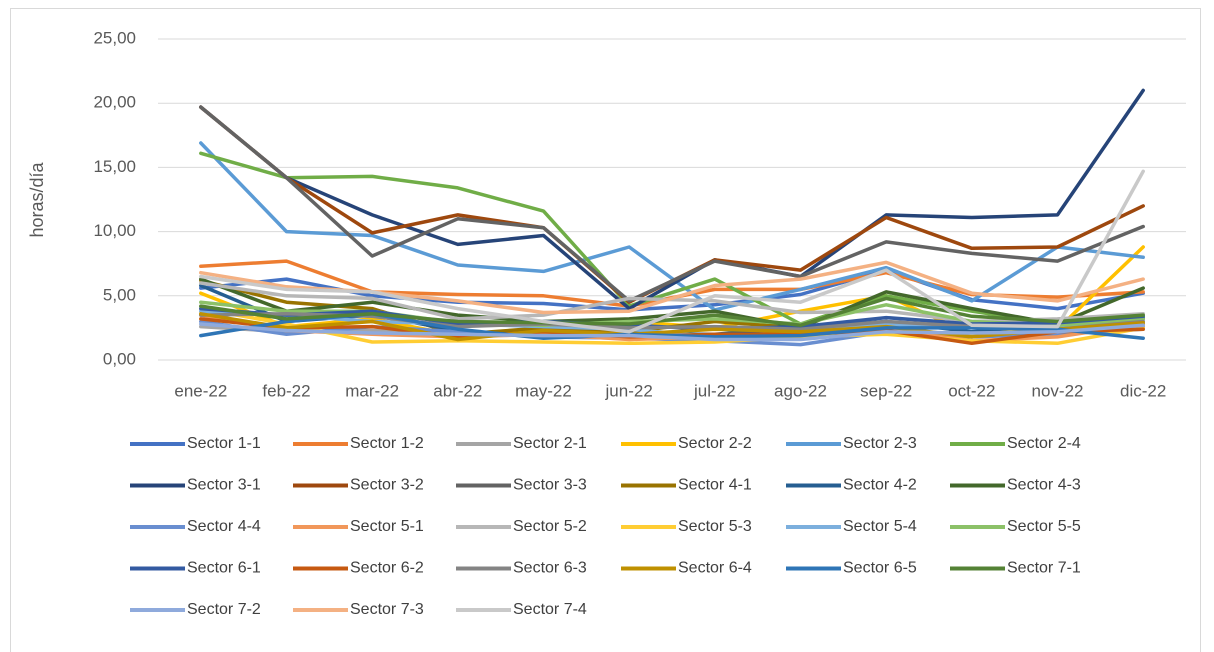  I want to click on x-tick-label: jul-22, so click(714, 390).